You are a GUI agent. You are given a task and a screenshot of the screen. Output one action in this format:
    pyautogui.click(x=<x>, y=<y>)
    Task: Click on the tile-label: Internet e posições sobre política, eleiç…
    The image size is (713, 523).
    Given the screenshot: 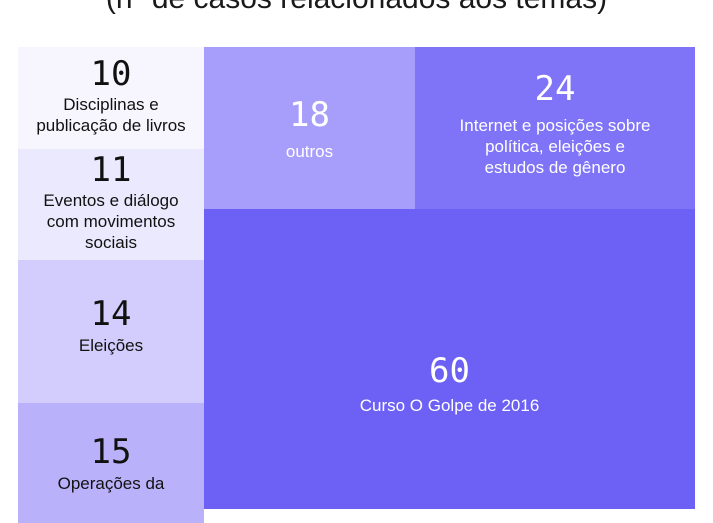 What is the action you would take?
    pyautogui.click(x=555, y=146)
    